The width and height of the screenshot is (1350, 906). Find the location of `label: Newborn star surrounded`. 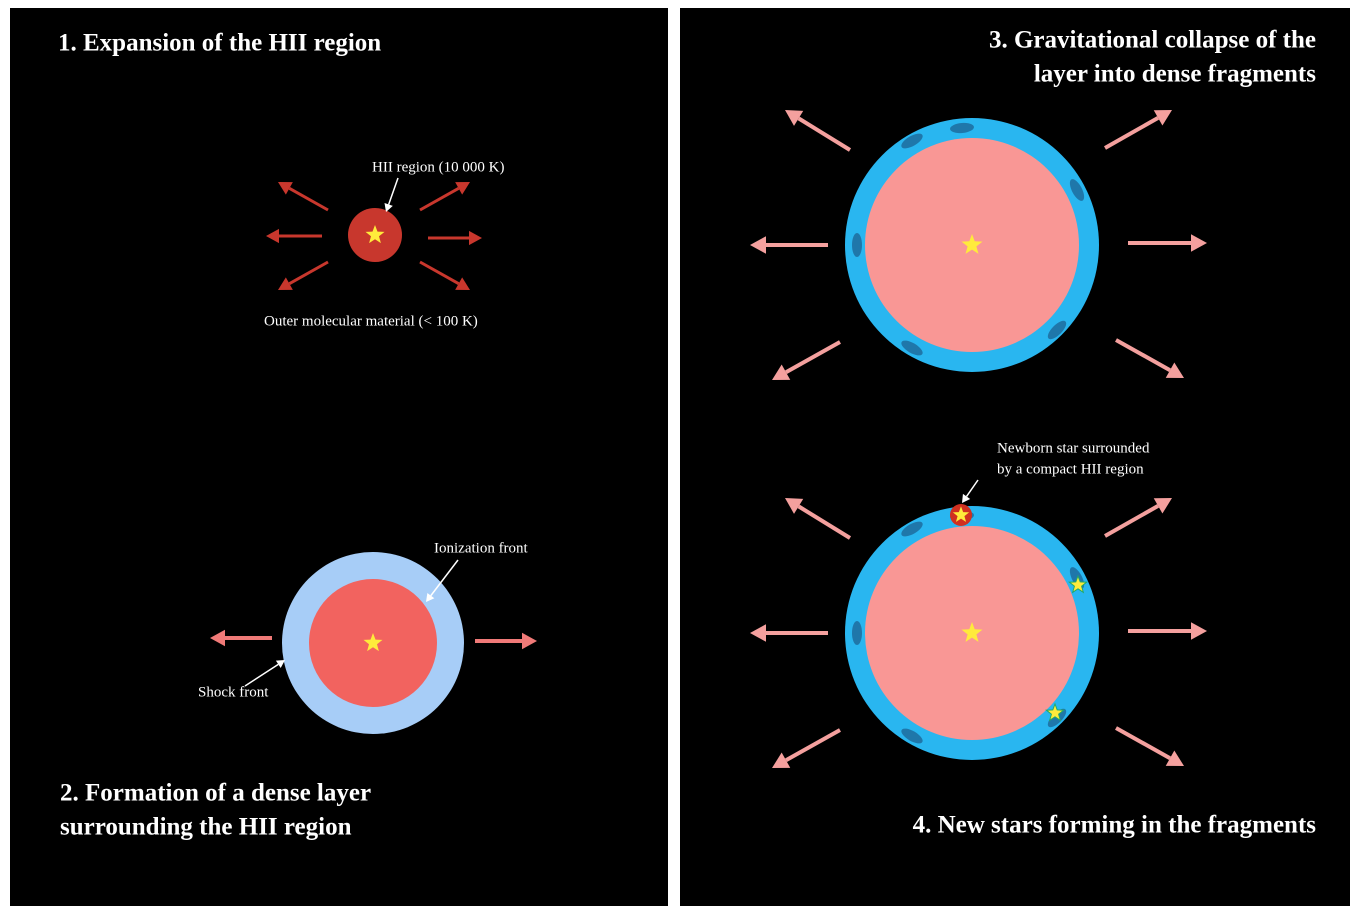

label: Newborn star surrounded is located at coordinates (1073, 448).